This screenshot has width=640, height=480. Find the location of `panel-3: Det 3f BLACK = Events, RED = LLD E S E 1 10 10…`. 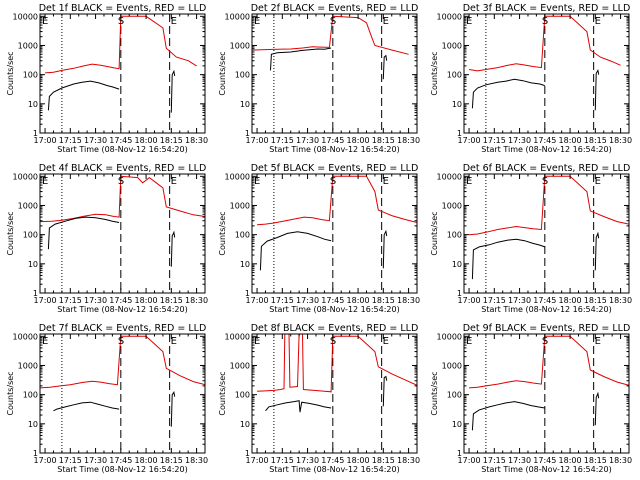

panel-3: Det 3f BLACK = Events, RED = LLD E S E 1 10 10… is located at coordinates (531, 78).